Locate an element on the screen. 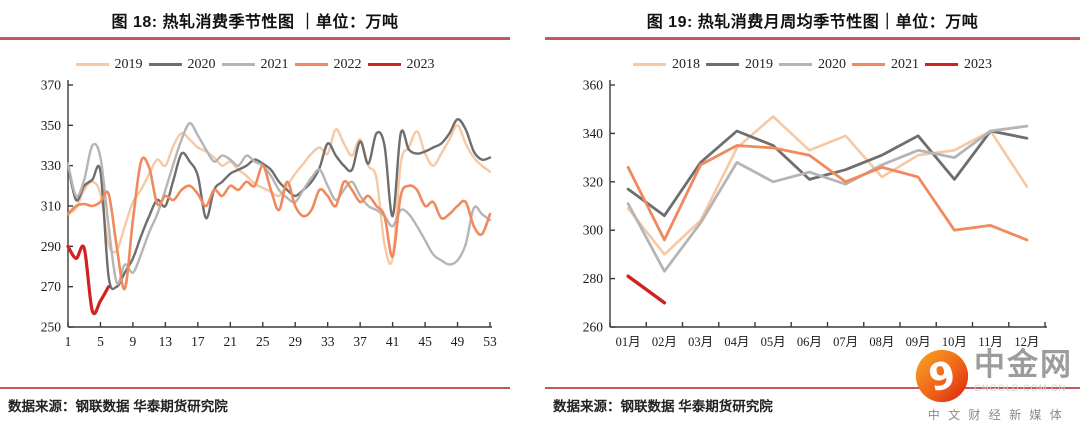  svg-text: 05月 is located at coordinates (773, 342).